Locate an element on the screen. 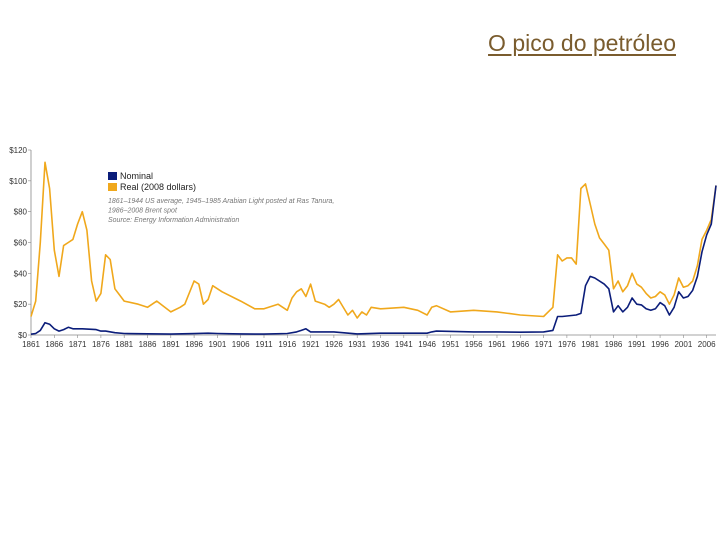 Image resolution: width=720 pixels, height=540 pixels. y-tick-label: $120 is located at coordinates (18, 150).